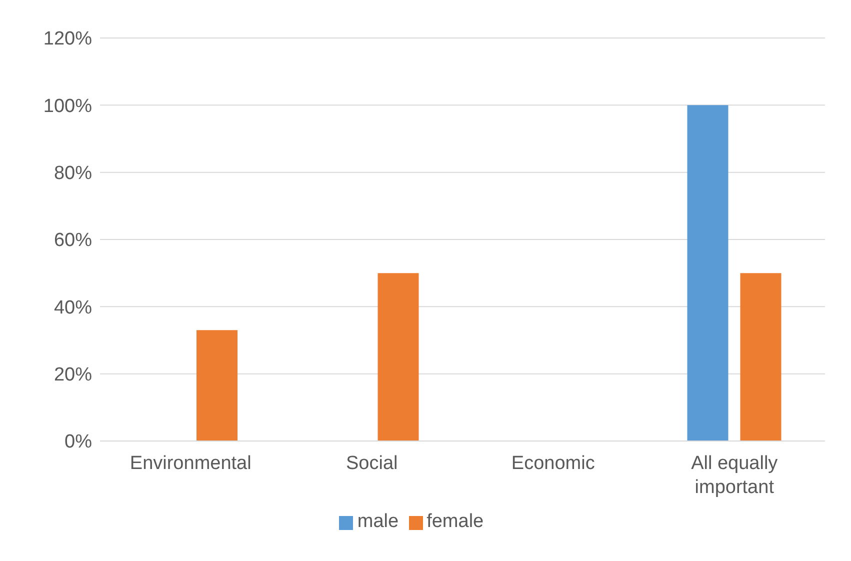 Image resolution: width=851 pixels, height=561 pixels. What do you see at coordinates (372, 463) in the screenshot?
I see `x-tick-label: Social` at bounding box center [372, 463].